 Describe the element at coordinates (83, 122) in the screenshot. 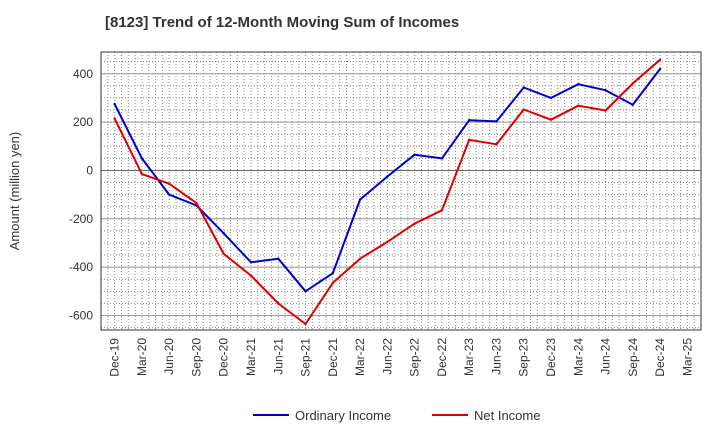

I see `y-tick-label: 200` at that location.